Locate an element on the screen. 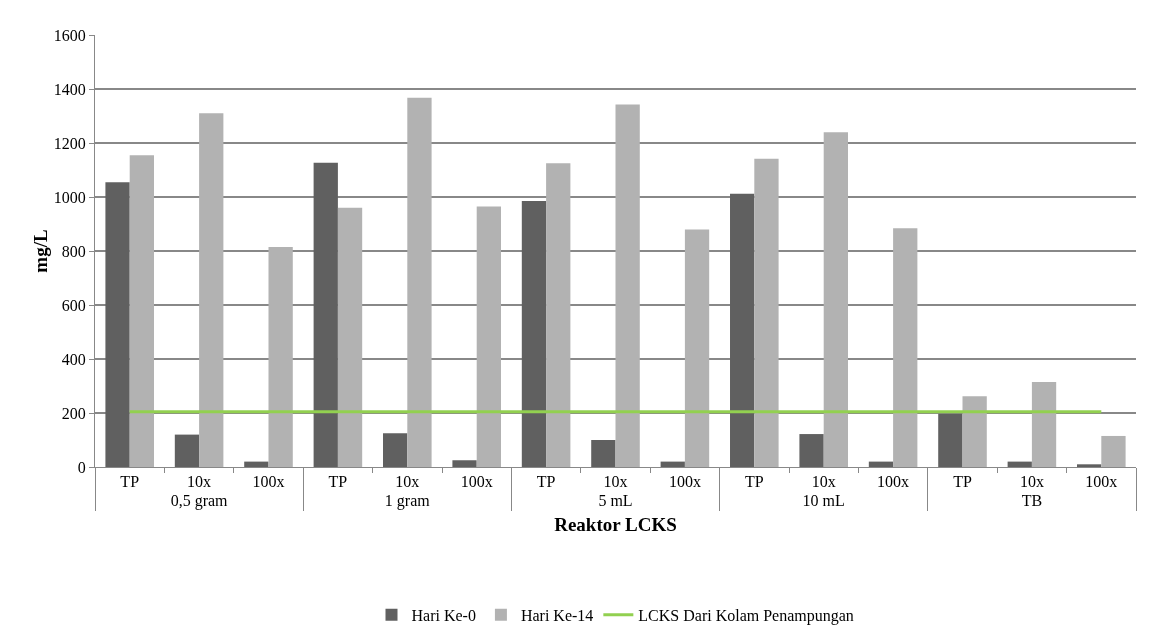 The image size is (1161, 643). y-tick-label: 400 is located at coordinates (73, 359).